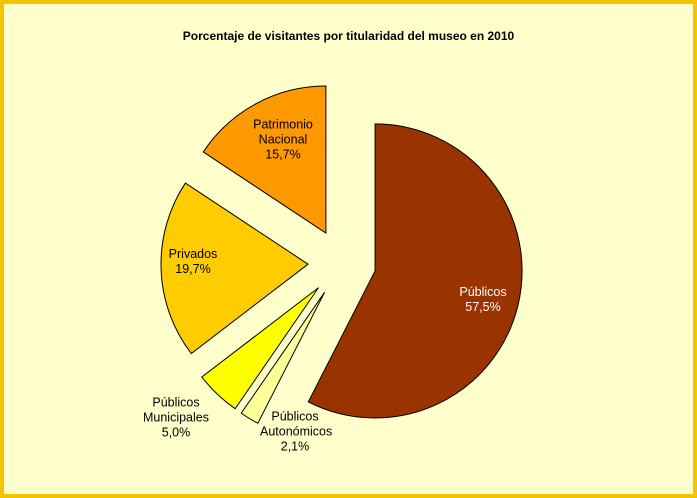 The image size is (697, 498). What do you see at coordinates (283, 154) in the screenshot?
I see `slice-value: 15,7%` at bounding box center [283, 154].